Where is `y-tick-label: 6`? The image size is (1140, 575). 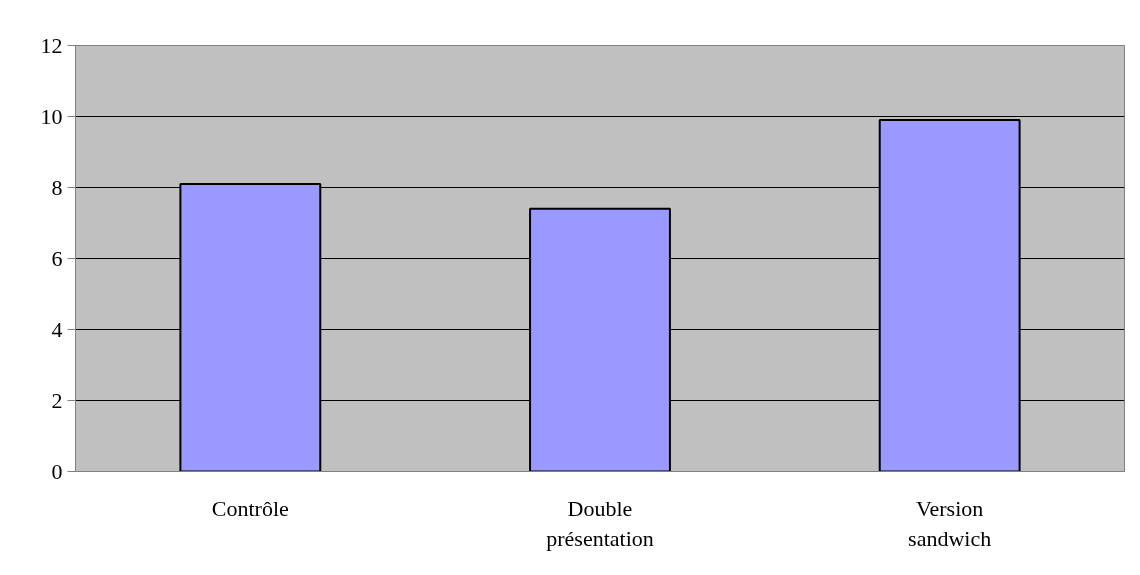
y-tick-label: 6 is located at coordinates (57, 258).